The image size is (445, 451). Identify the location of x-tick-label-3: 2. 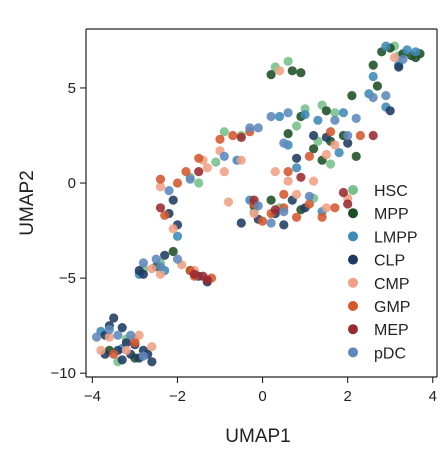
(347, 396).